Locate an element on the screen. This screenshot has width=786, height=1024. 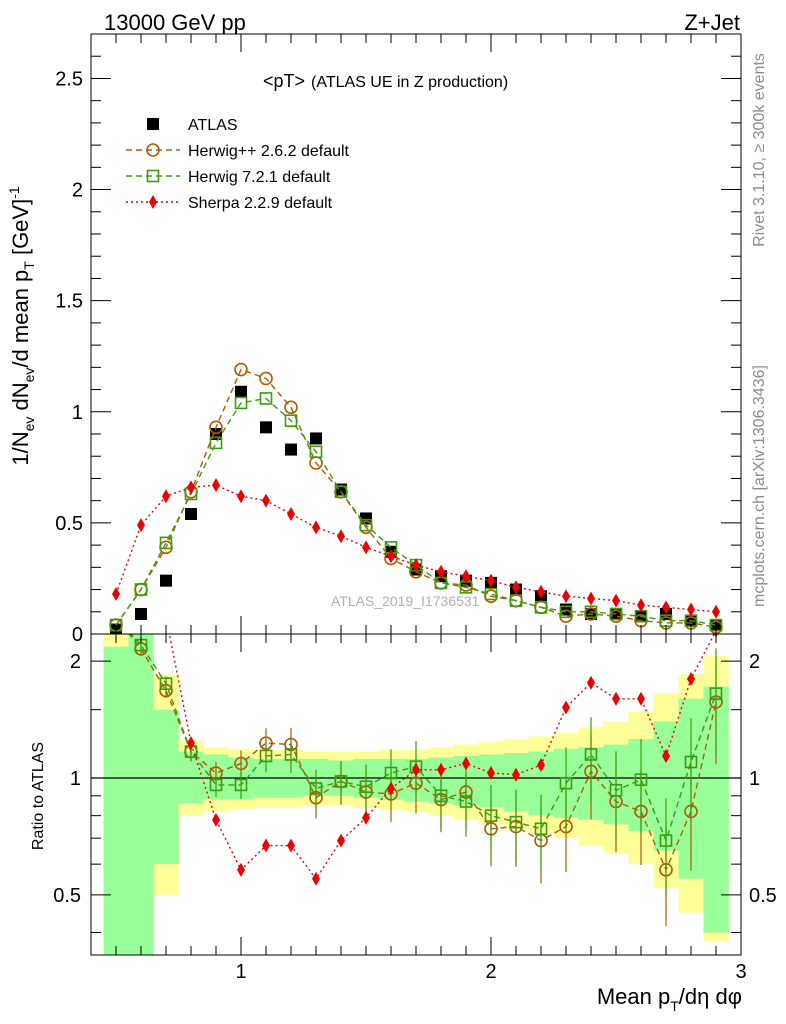
xtick-label: 1 is located at coordinates (240, 972).